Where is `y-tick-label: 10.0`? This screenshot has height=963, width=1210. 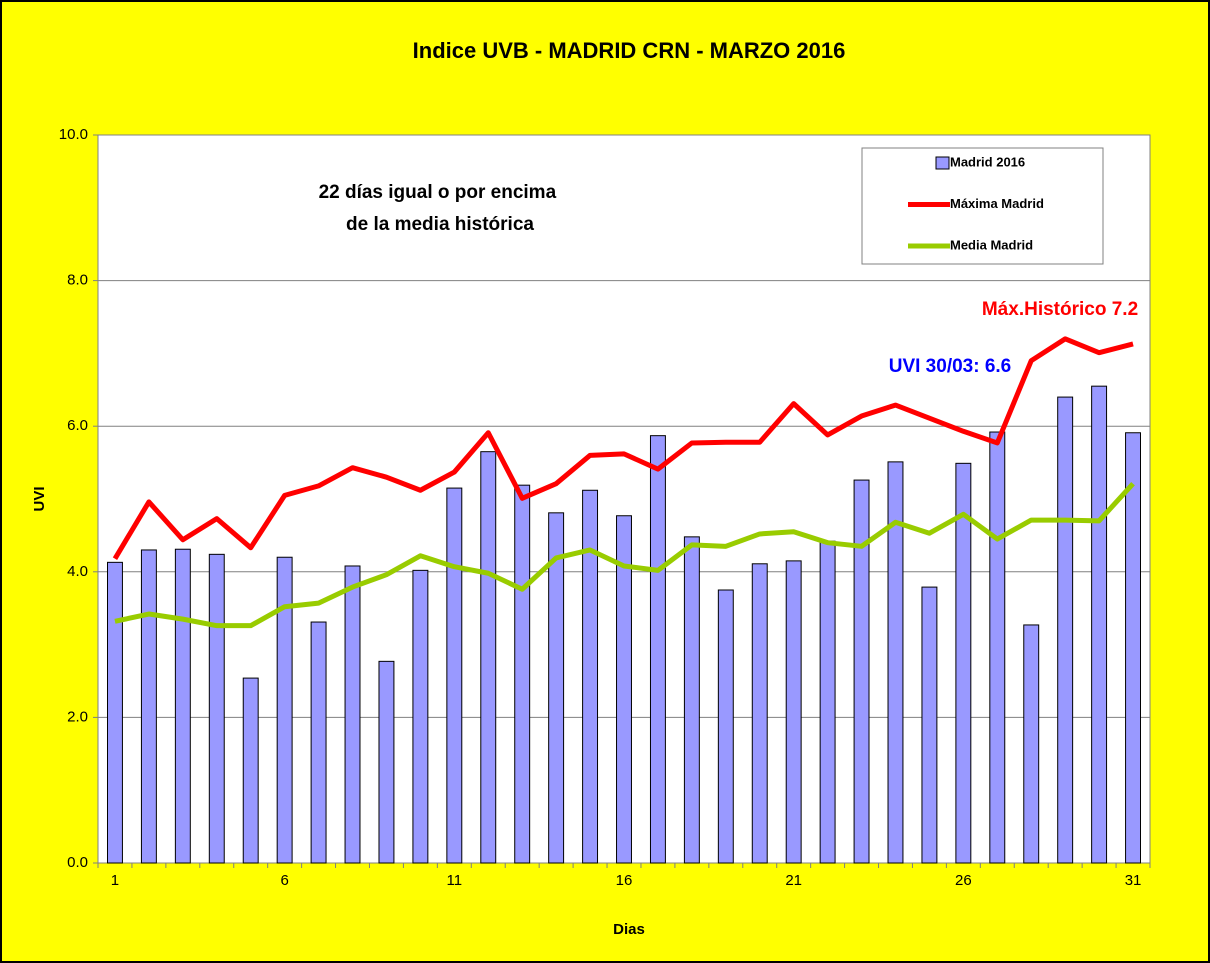
y-tick-label: 10.0 is located at coordinates (73, 134).